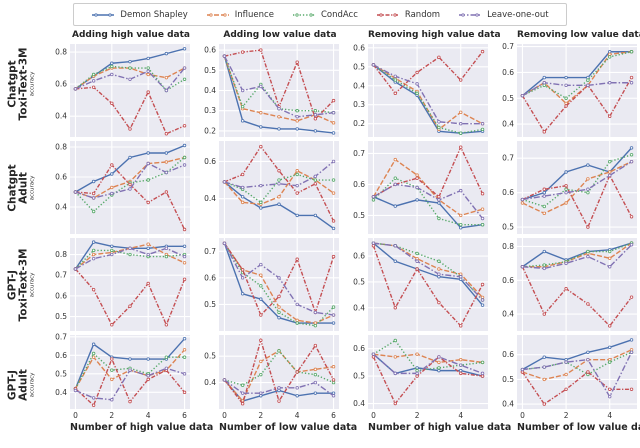 This screenshot has width=640, height=448. I want to click on legend-line-sample-icon, so click(470, 14).